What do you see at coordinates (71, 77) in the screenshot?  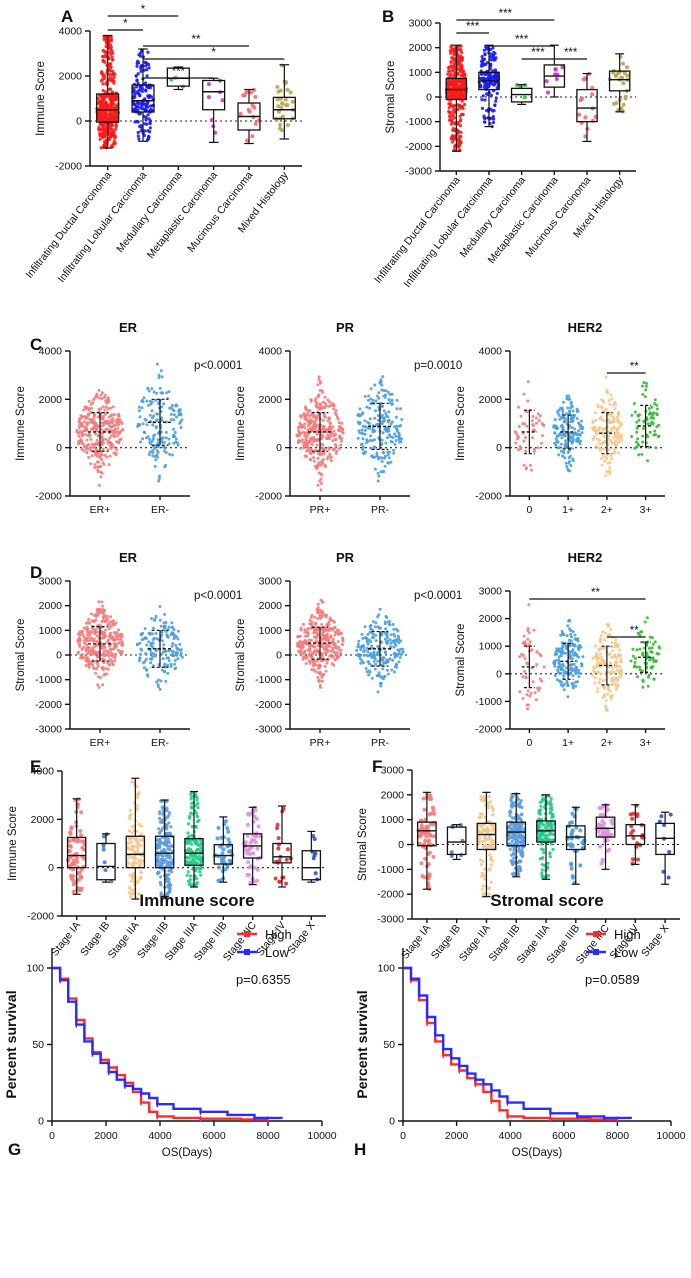 I see `y-tick-label-A: 2000` at bounding box center [71, 77].